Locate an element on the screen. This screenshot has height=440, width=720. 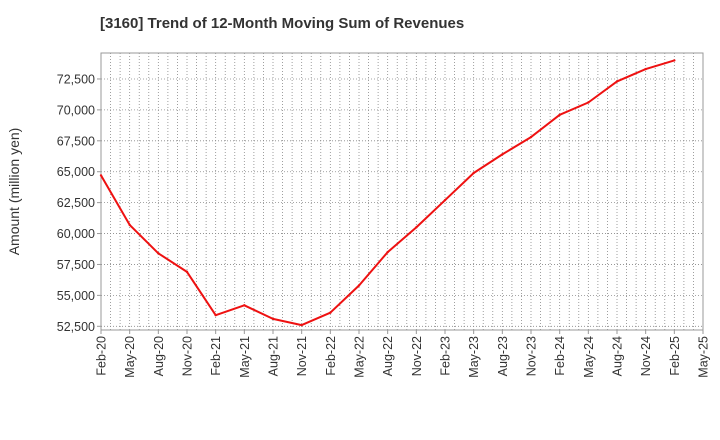
x-tick-label: Feb-20 is located at coordinates (102, 356).